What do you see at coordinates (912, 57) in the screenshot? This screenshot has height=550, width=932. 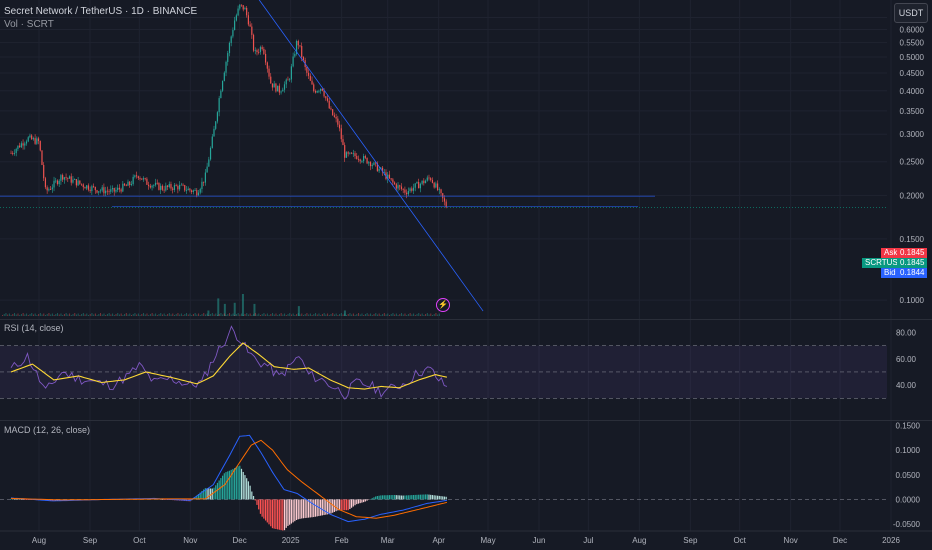 I see `price-tick-label: 0.5000` at bounding box center [912, 57].